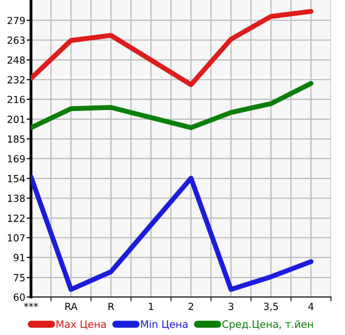 The height and width of the screenshot is (335, 345). I want to click on y-tick-label: 107, so click(16, 238).